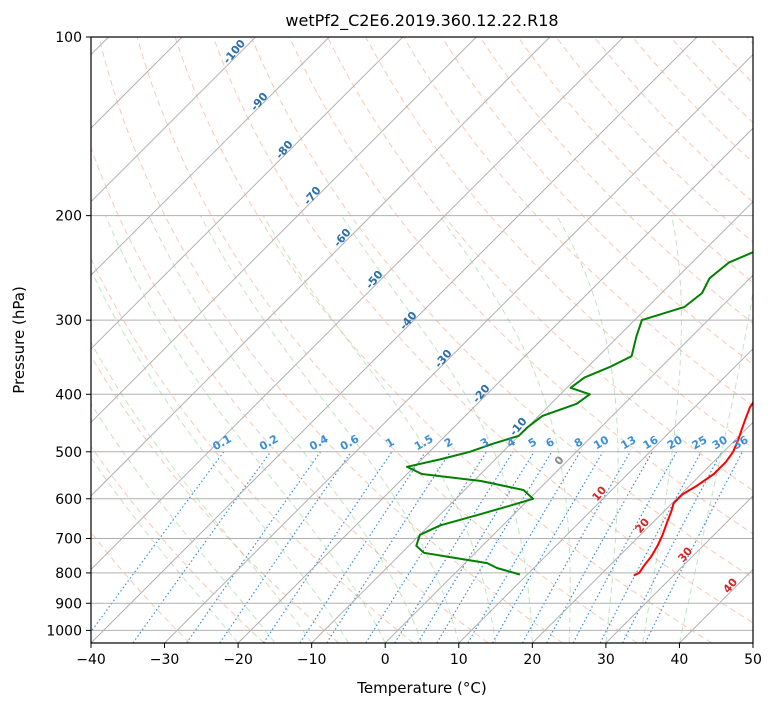  Describe the element at coordinates (532, 660) in the screenshot. I see `x-tick-label: 20` at that location.